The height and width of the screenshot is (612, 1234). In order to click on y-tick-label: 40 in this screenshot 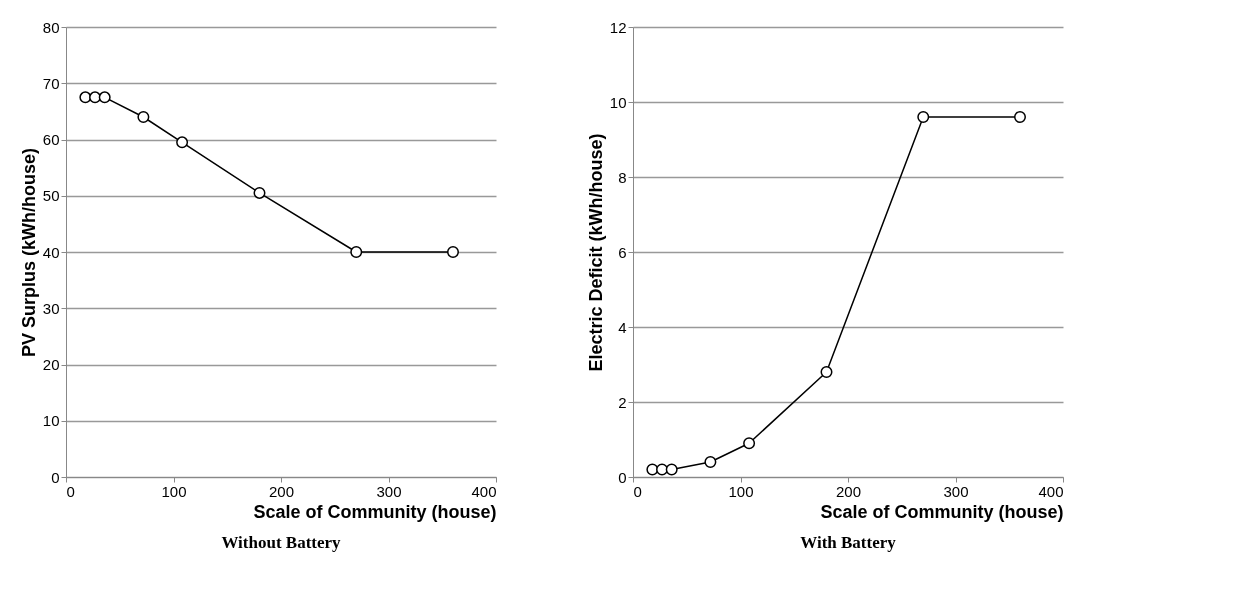, I will do `click(51, 252)`.